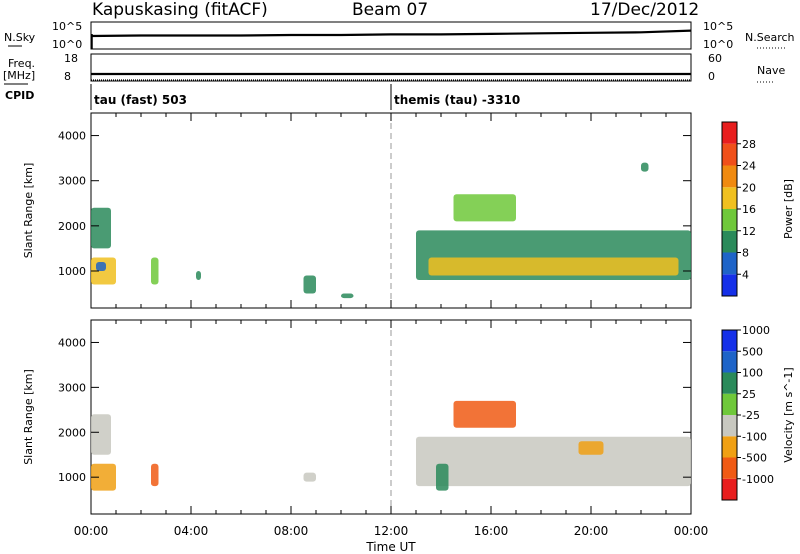  I want to click on nsearch-tick-bottom: 10^0, so click(718, 44).